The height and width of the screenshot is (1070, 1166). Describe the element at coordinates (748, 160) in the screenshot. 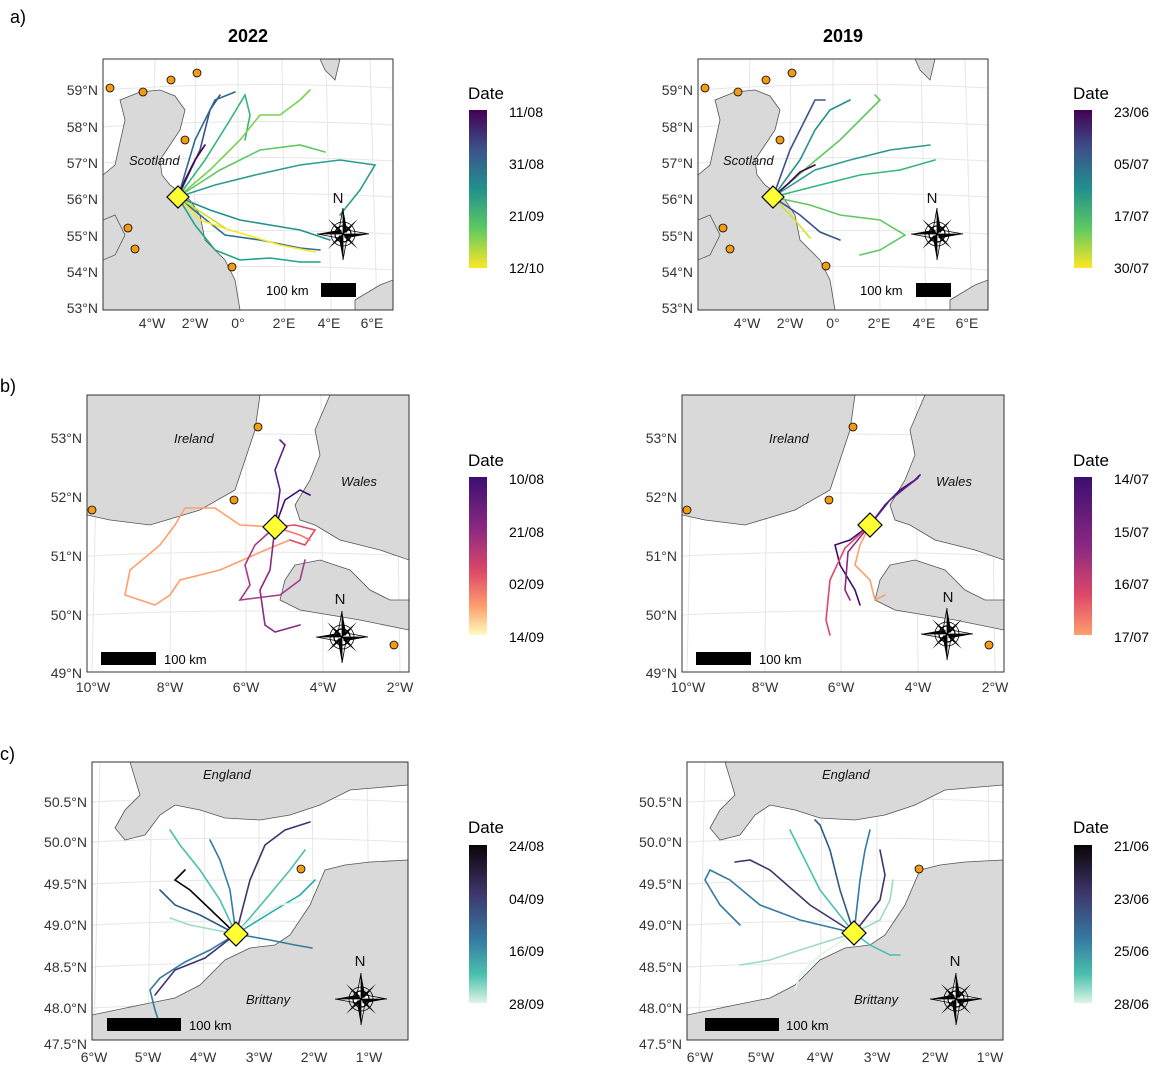

I see `svg-text: Scotland` at that location.